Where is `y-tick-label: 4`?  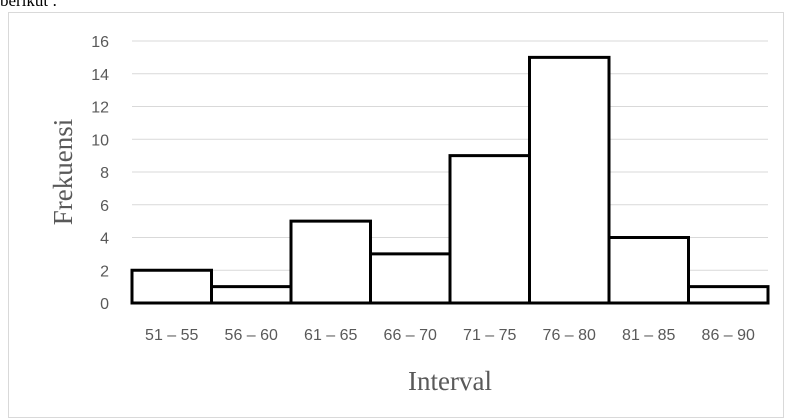
y-tick-label: 4 is located at coordinates (104, 239).